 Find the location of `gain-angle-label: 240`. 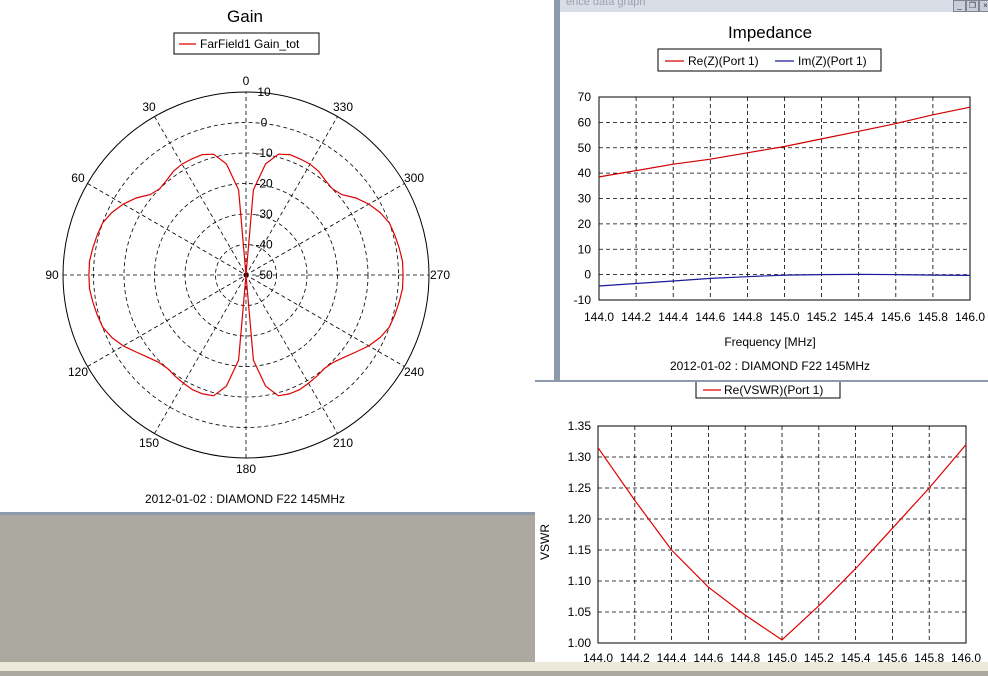

gain-angle-label: 240 is located at coordinates (414, 372).